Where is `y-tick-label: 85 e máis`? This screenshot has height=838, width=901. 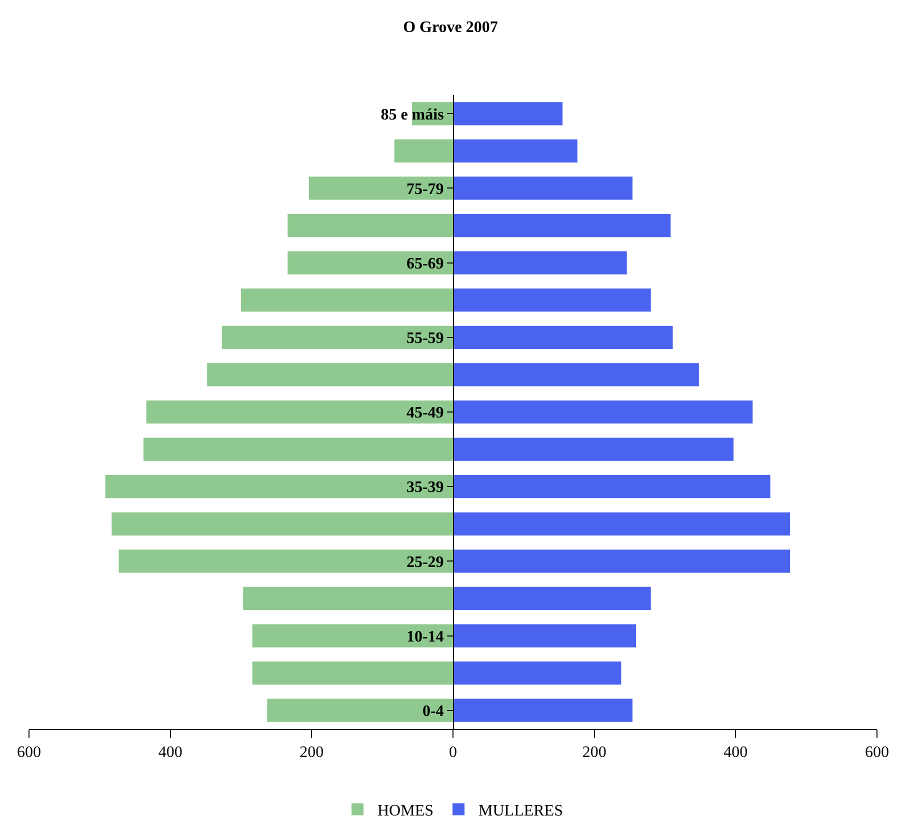 y-tick-label: 85 e máis is located at coordinates (412, 115).